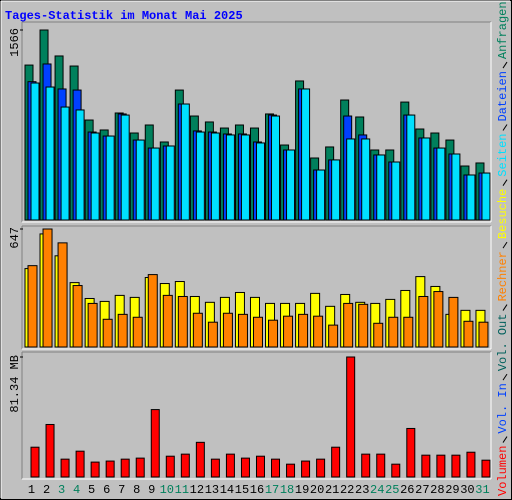 The width and height of the screenshot is (512, 500). Describe the element at coordinates (503, 276) in the screenshot. I see `legend-label: Rechner` at that location.